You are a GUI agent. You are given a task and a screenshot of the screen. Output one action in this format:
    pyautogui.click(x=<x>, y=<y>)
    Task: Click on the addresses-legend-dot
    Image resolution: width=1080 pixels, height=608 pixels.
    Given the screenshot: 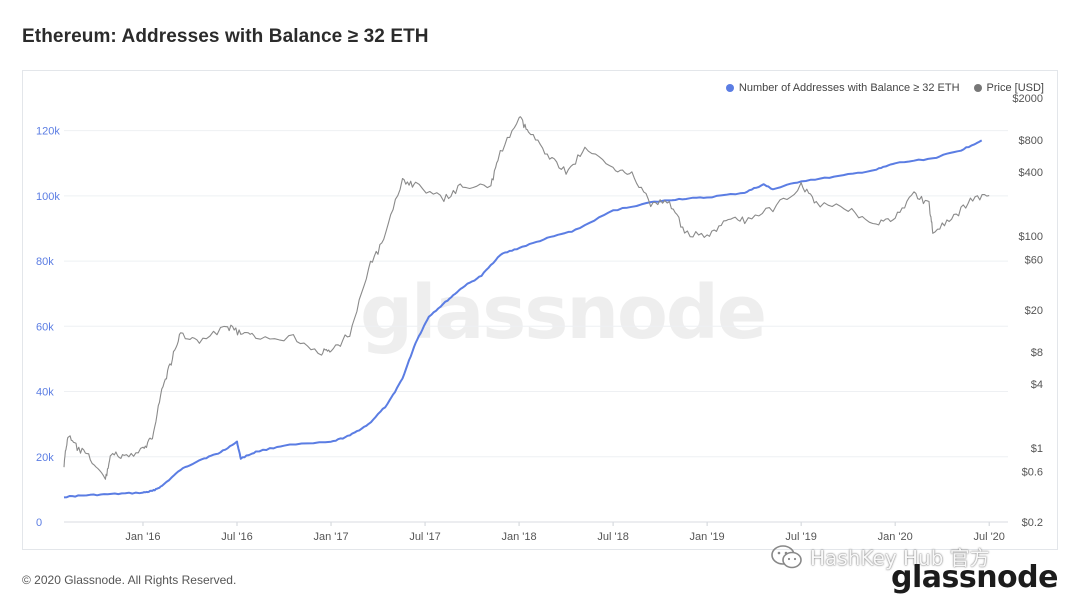 What is the action you would take?
    pyautogui.click(x=729, y=88)
    